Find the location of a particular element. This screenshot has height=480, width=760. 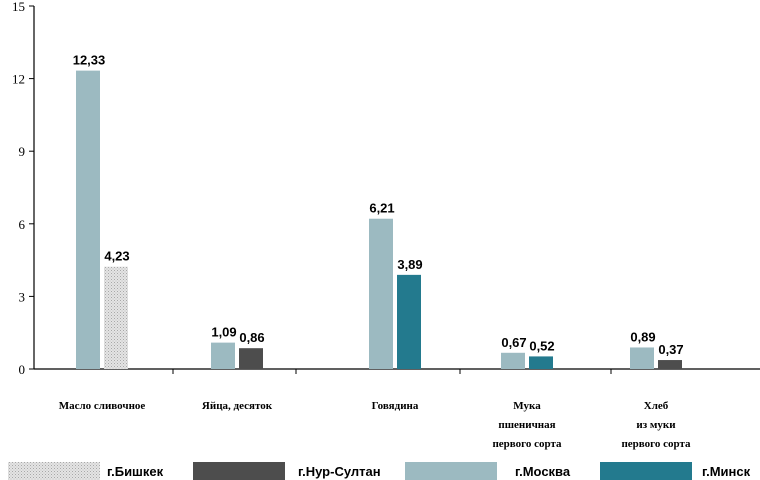

bar-flour-minsk is located at coordinates (541, 362).